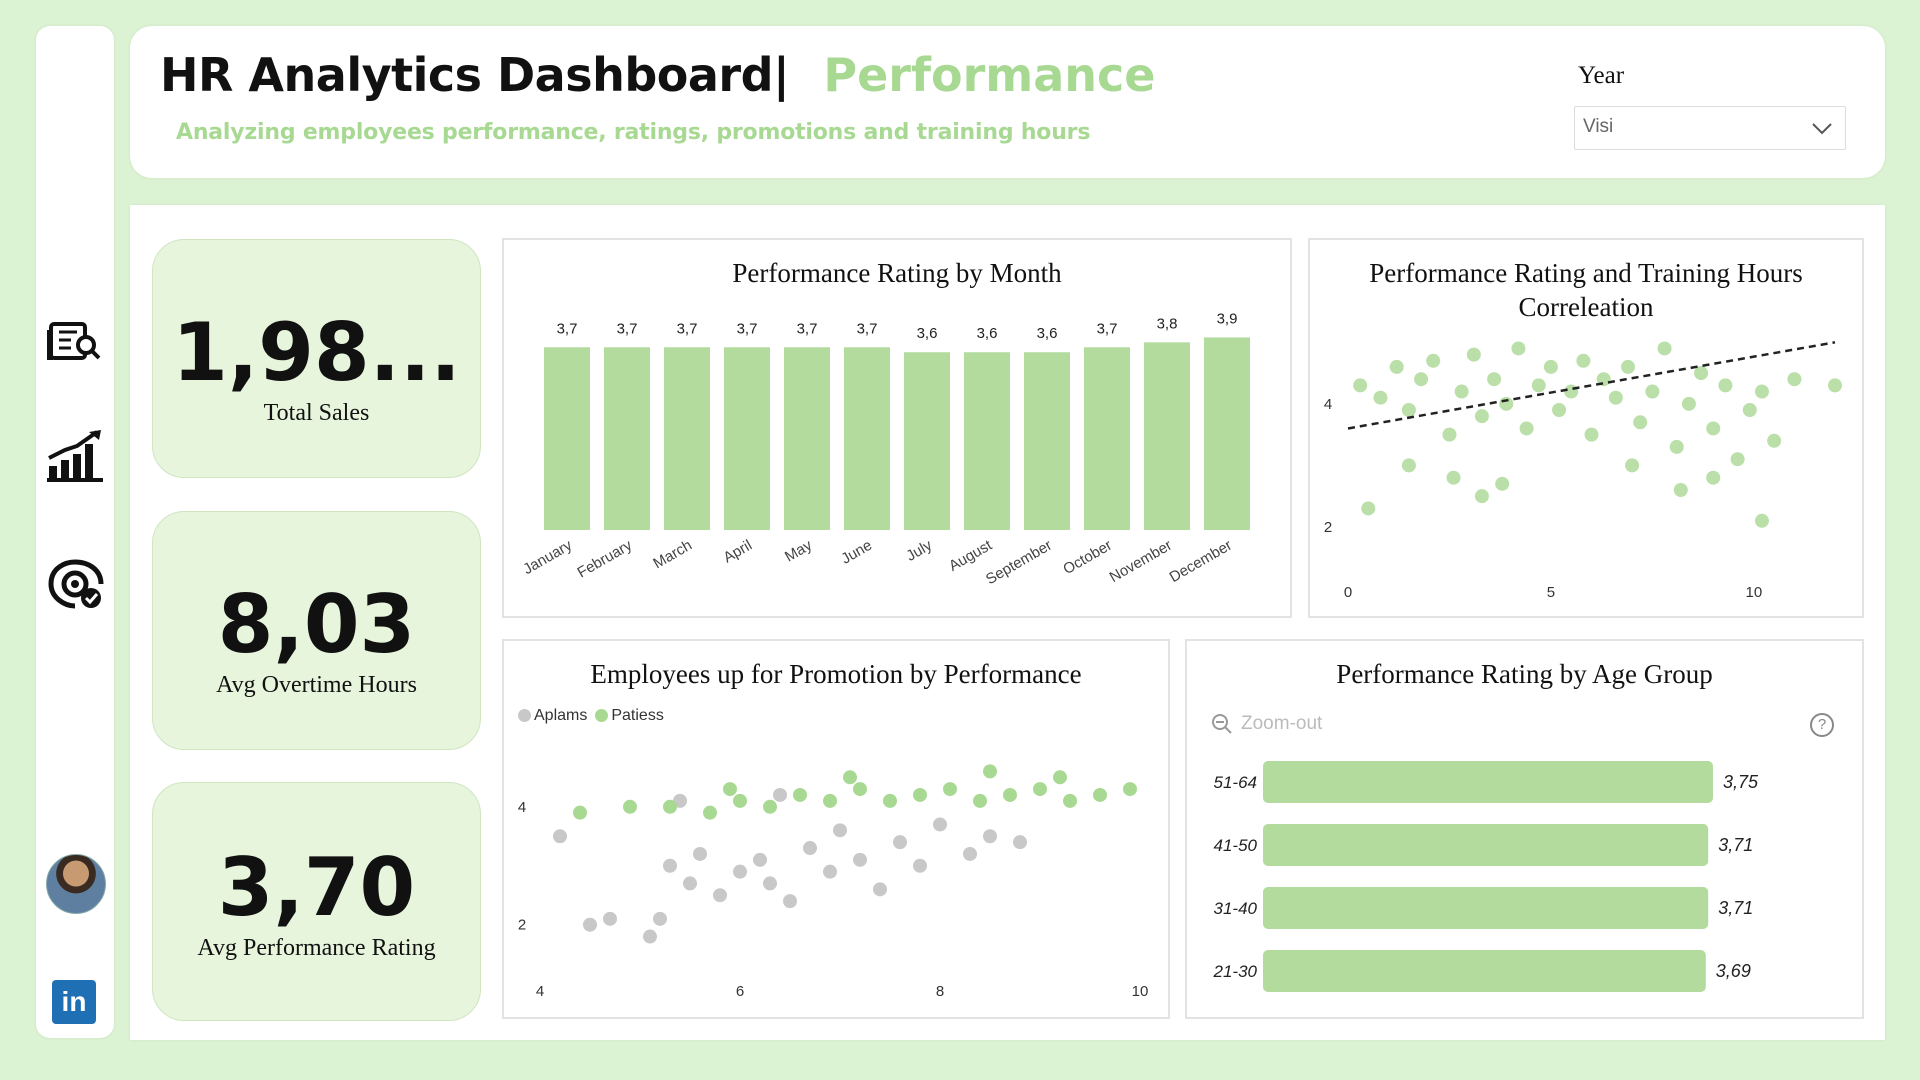 This screenshot has width=1920, height=1080. Describe the element at coordinates (1733, 971) in the screenshot. I see `data-label: 3,69` at that location.